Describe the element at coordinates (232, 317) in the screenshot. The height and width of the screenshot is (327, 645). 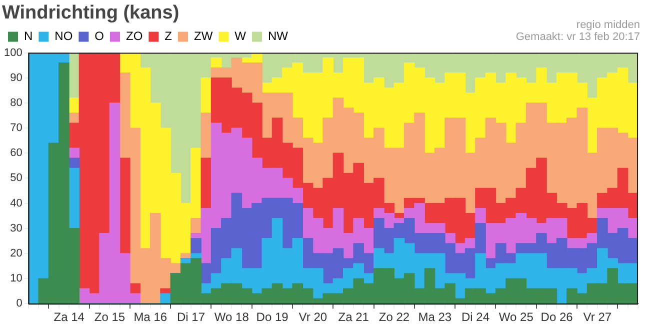
I see `x-tick-label: Wo 18` at that location.